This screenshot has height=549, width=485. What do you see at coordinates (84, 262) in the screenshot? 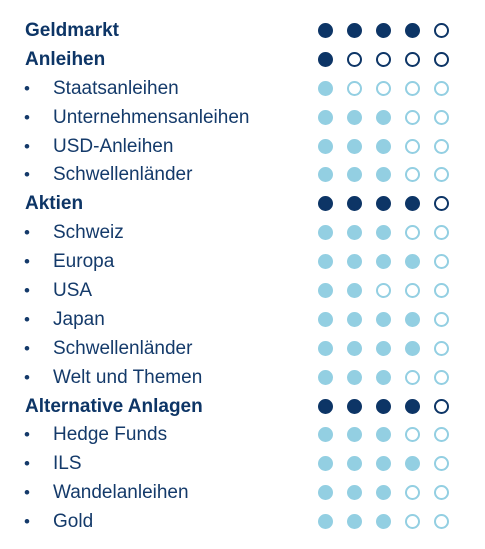
I see `subcategory-label: Europa` at bounding box center [84, 262].